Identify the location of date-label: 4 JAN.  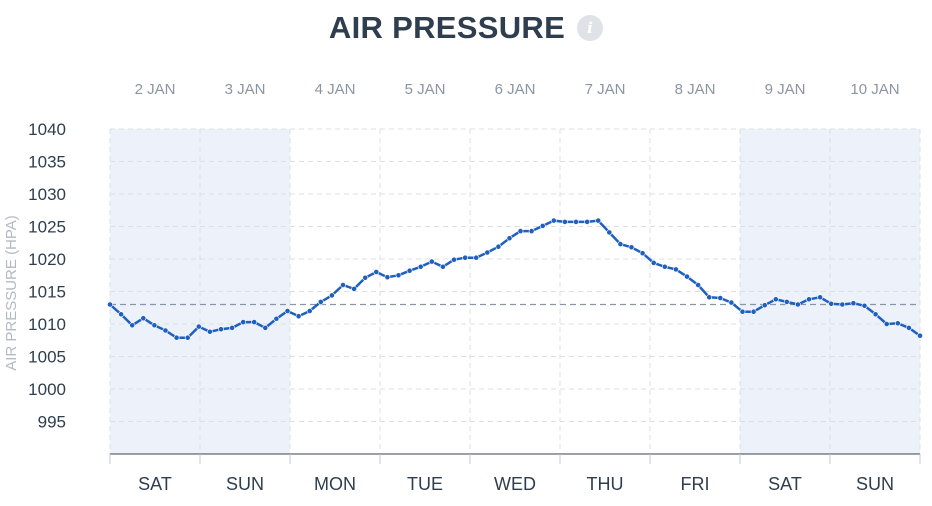
(335, 89).